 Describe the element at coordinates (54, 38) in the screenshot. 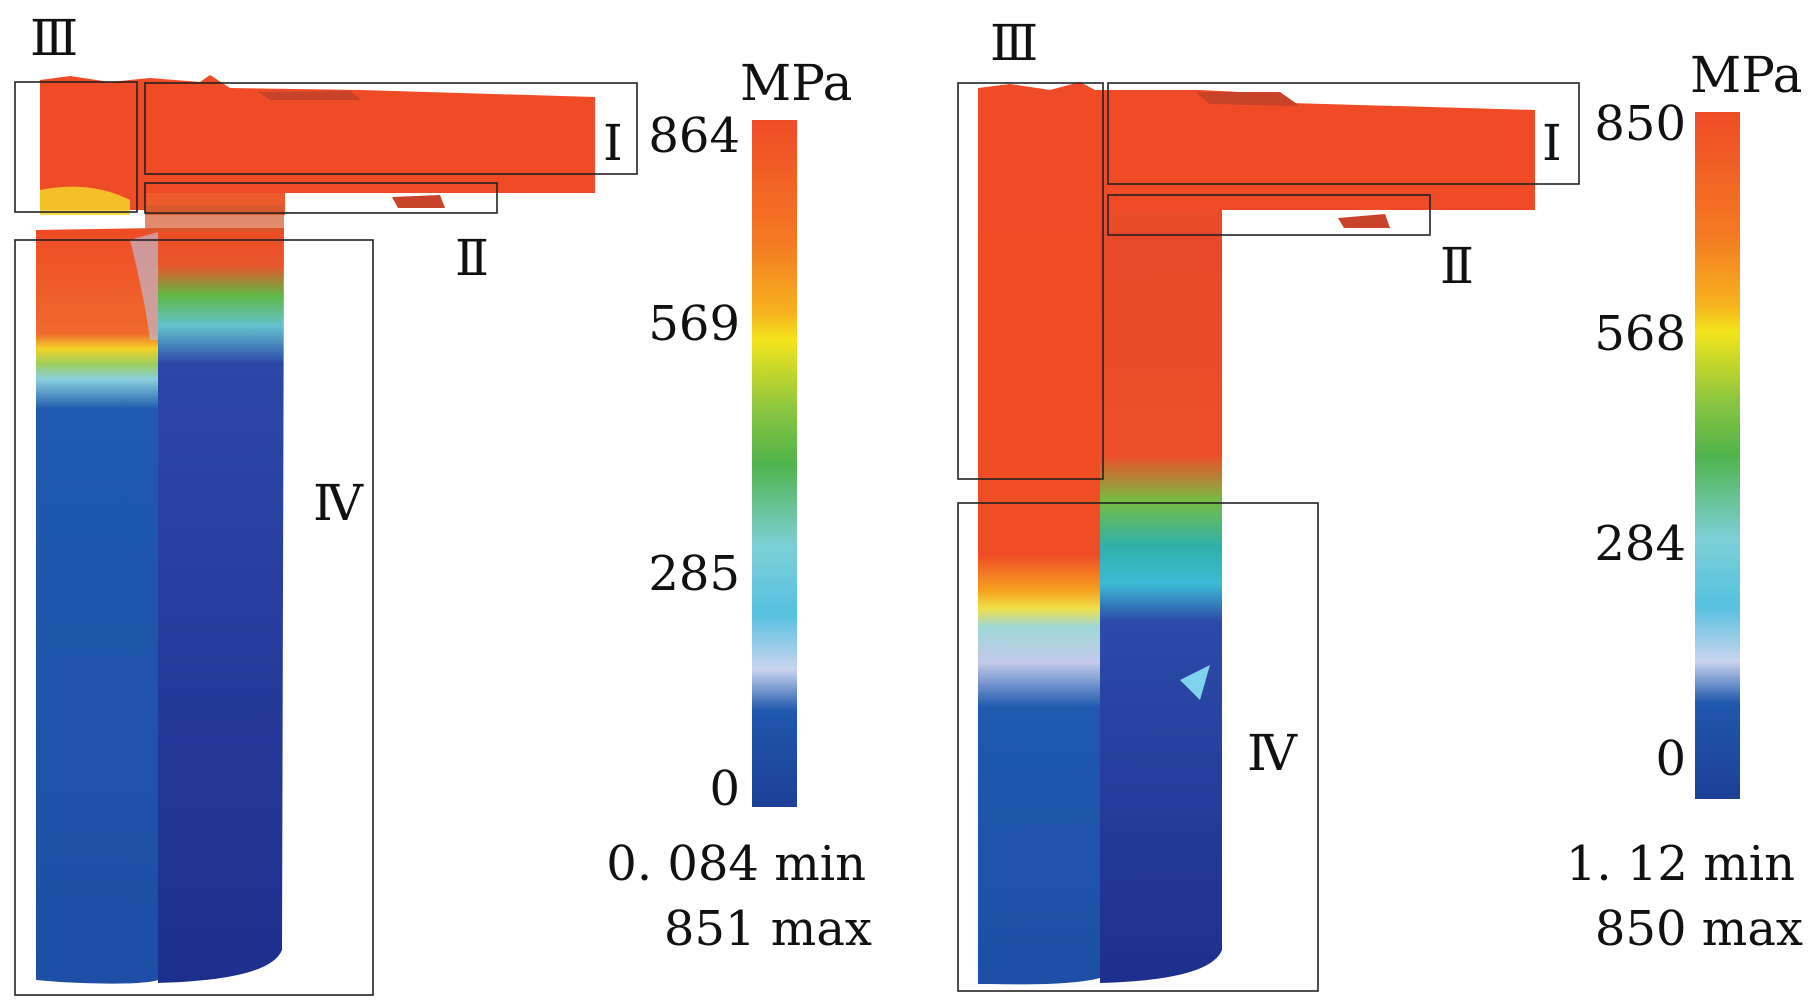

I see `panel-1-label-III: Ⅲ` at that location.